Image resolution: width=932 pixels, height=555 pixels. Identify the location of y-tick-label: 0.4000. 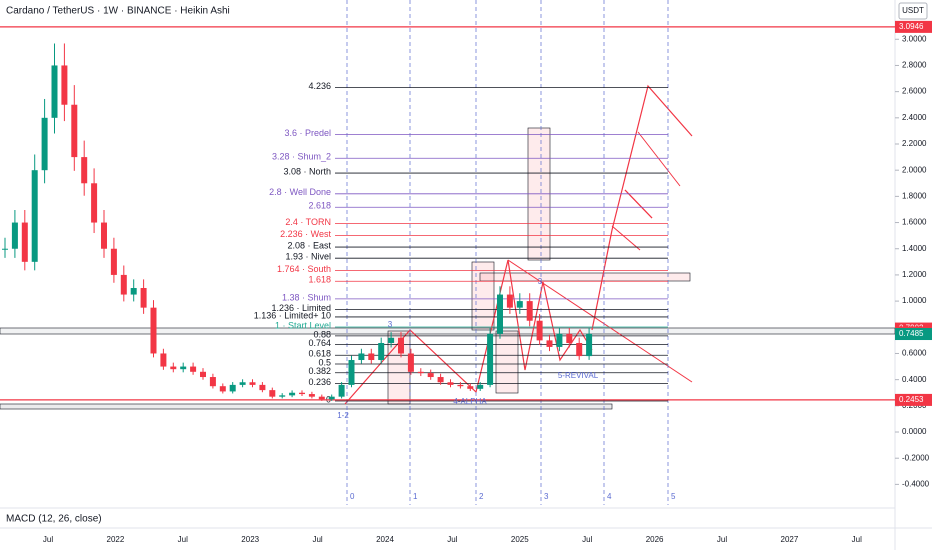
(914, 379).